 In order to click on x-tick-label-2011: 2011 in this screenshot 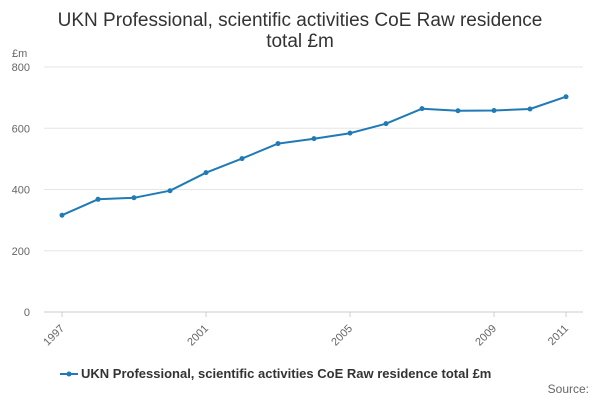, I will do `click(558, 335)`.